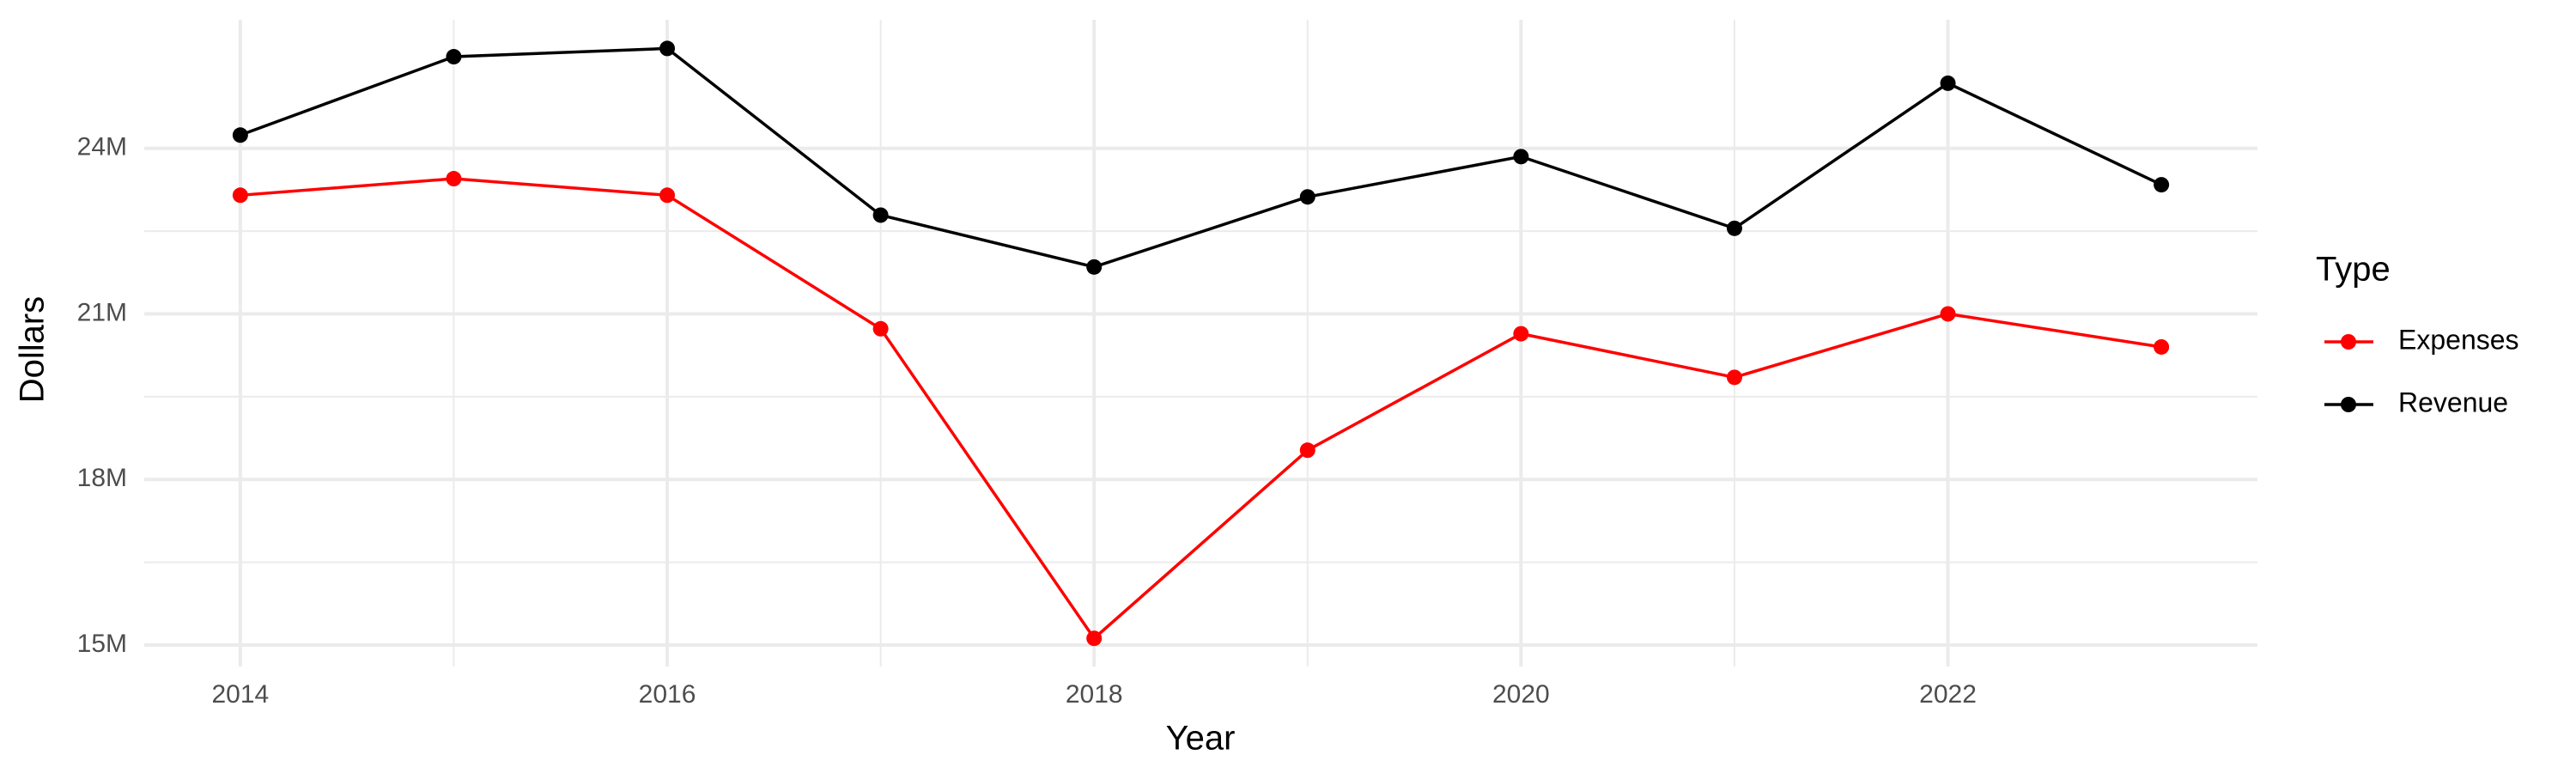 The image size is (2576, 773). What do you see at coordinates (102, 147) in the screenshot?
I see `y-tick-label: 24M` at bounding box center [102, 147].